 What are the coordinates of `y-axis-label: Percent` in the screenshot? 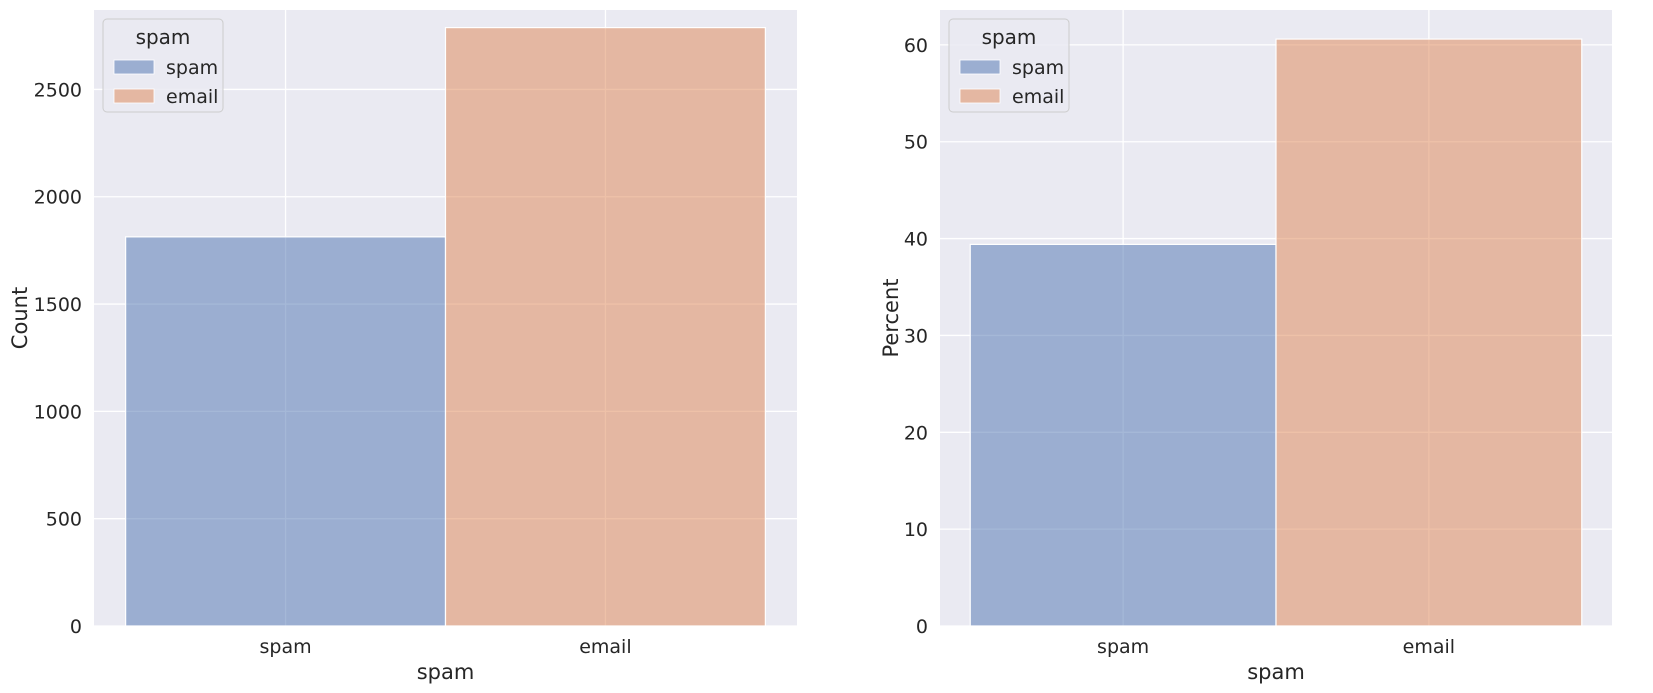 It's located at (891, 317).